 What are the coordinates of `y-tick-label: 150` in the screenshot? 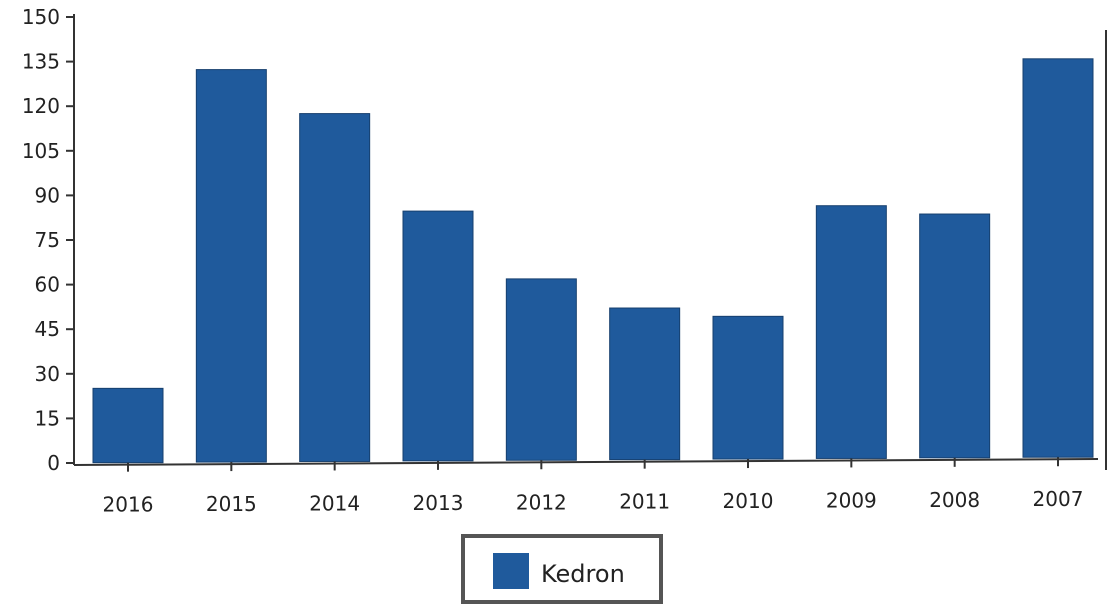 It's located at (41, 17).